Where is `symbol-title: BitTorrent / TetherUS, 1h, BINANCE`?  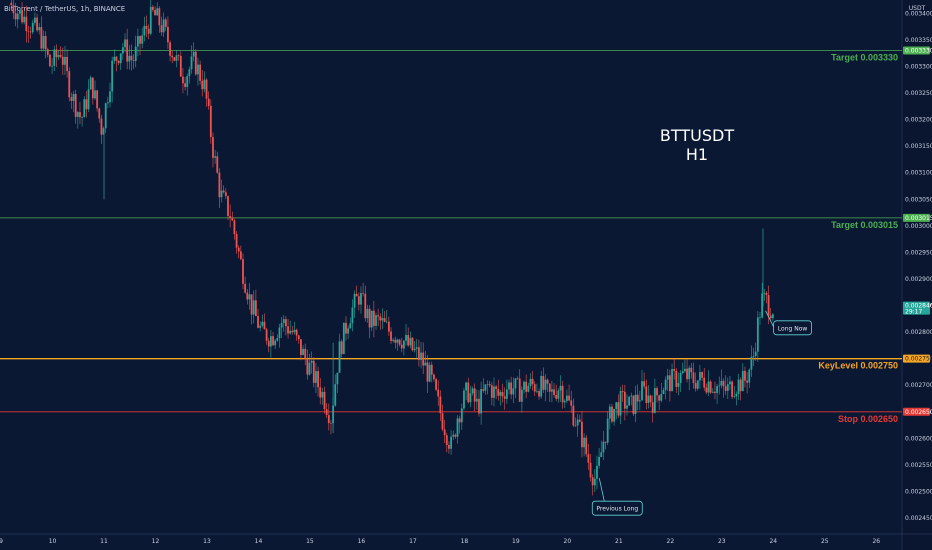 symbol-title: BitTorrent / TetherUS, 1h, BINANCE is located at coordinates (64, 9).